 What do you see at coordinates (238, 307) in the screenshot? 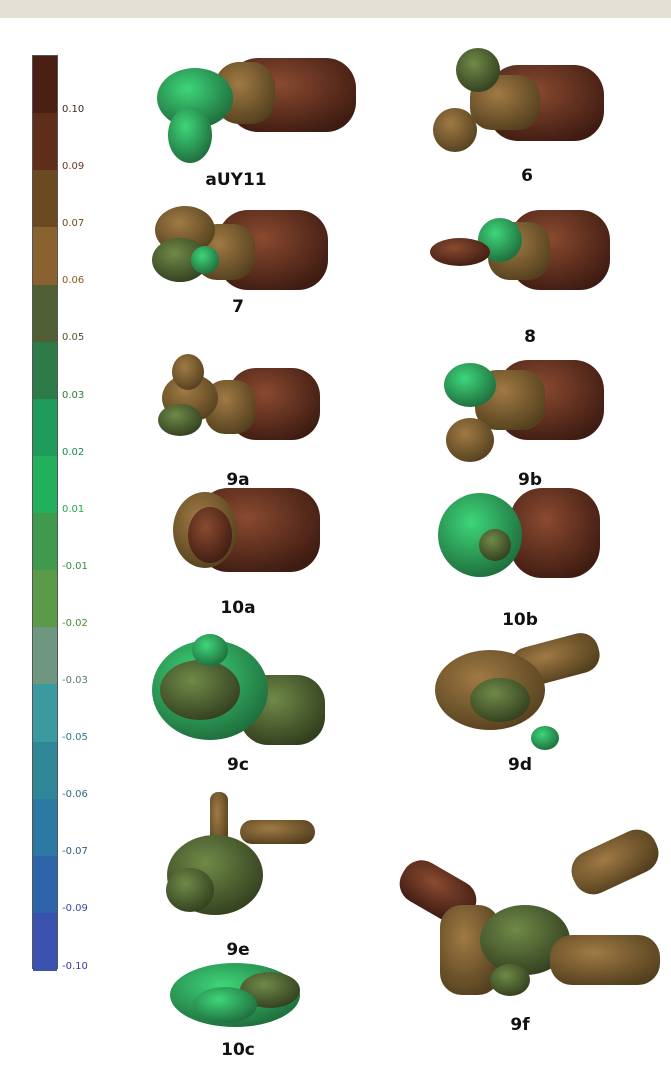
I see `label-7: 7` at bounding box center [238, 307].